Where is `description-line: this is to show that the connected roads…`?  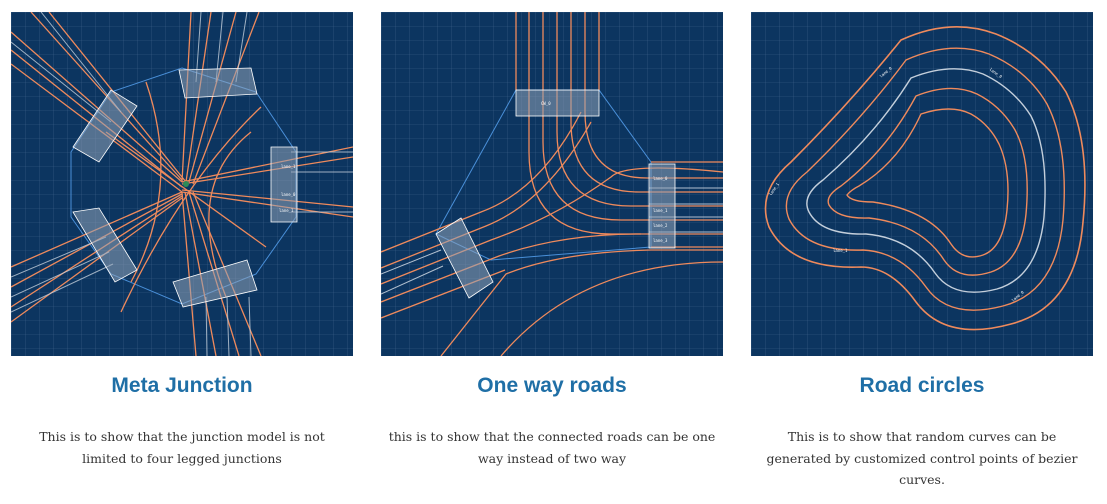 description-line: this is to show that the connected roads… is located at coordinates (552, 436).